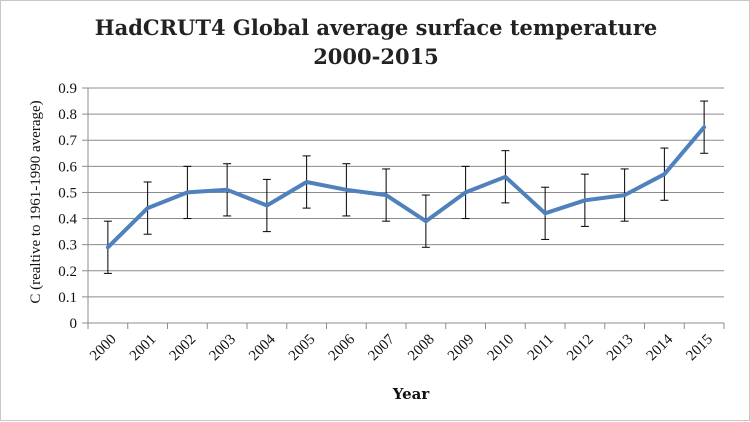 This screenshot has height=422, width=750. I want to click on x-tick-label: 2007, so click(381, 347).